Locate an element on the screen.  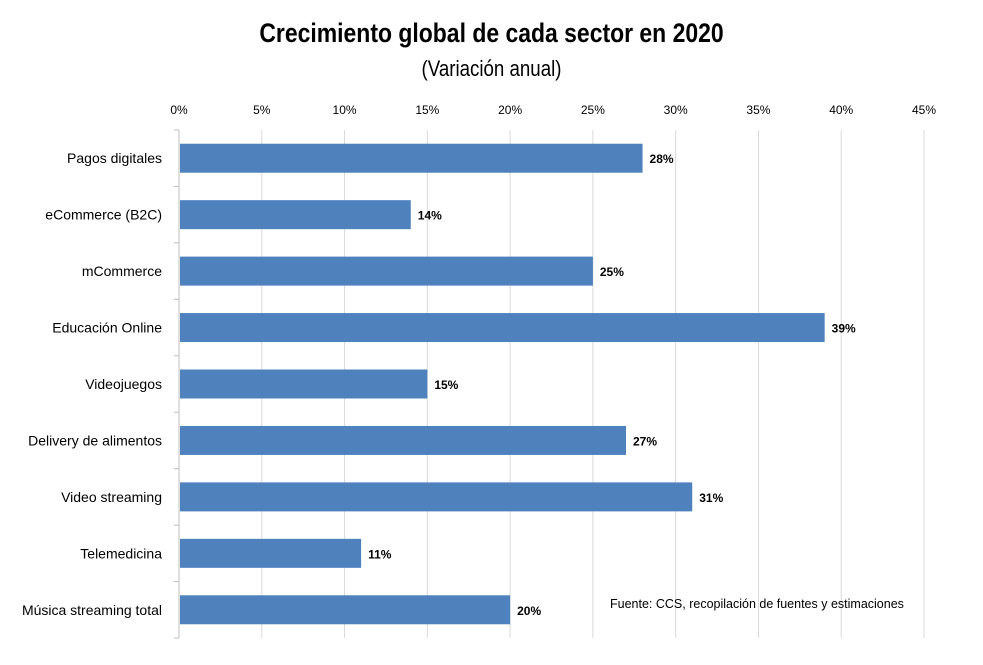
data-label: 15% is located at coordinates (446, 385).